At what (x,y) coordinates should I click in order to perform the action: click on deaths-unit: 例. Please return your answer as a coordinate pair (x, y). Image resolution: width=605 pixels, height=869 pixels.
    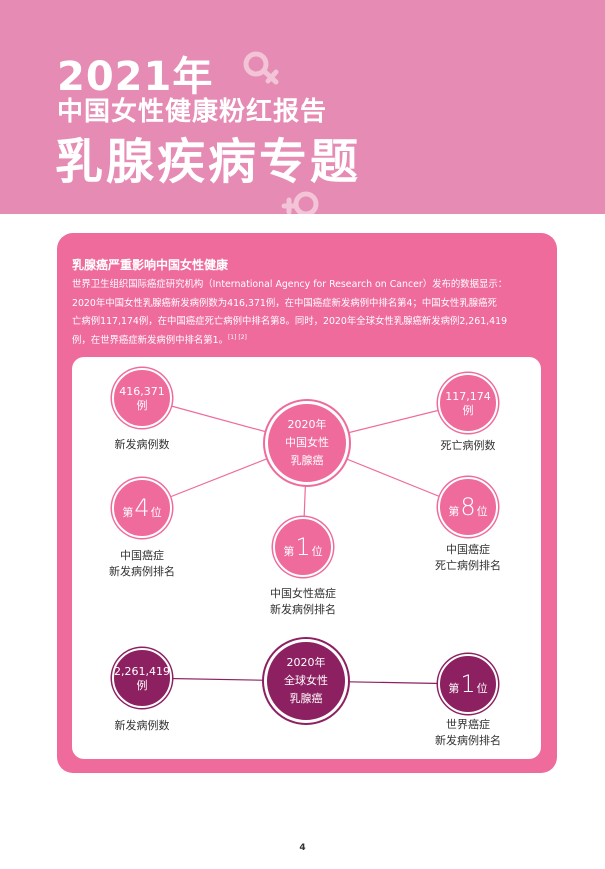
    Looking at the image, I should click on (468, 410).